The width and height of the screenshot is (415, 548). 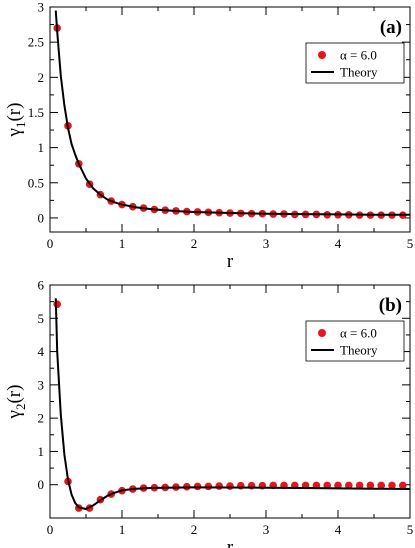 What do you see at coordinates (36, 182) in the screenshot?
I see `y-tick-label: 0.5` at bounding box center [36, 182].